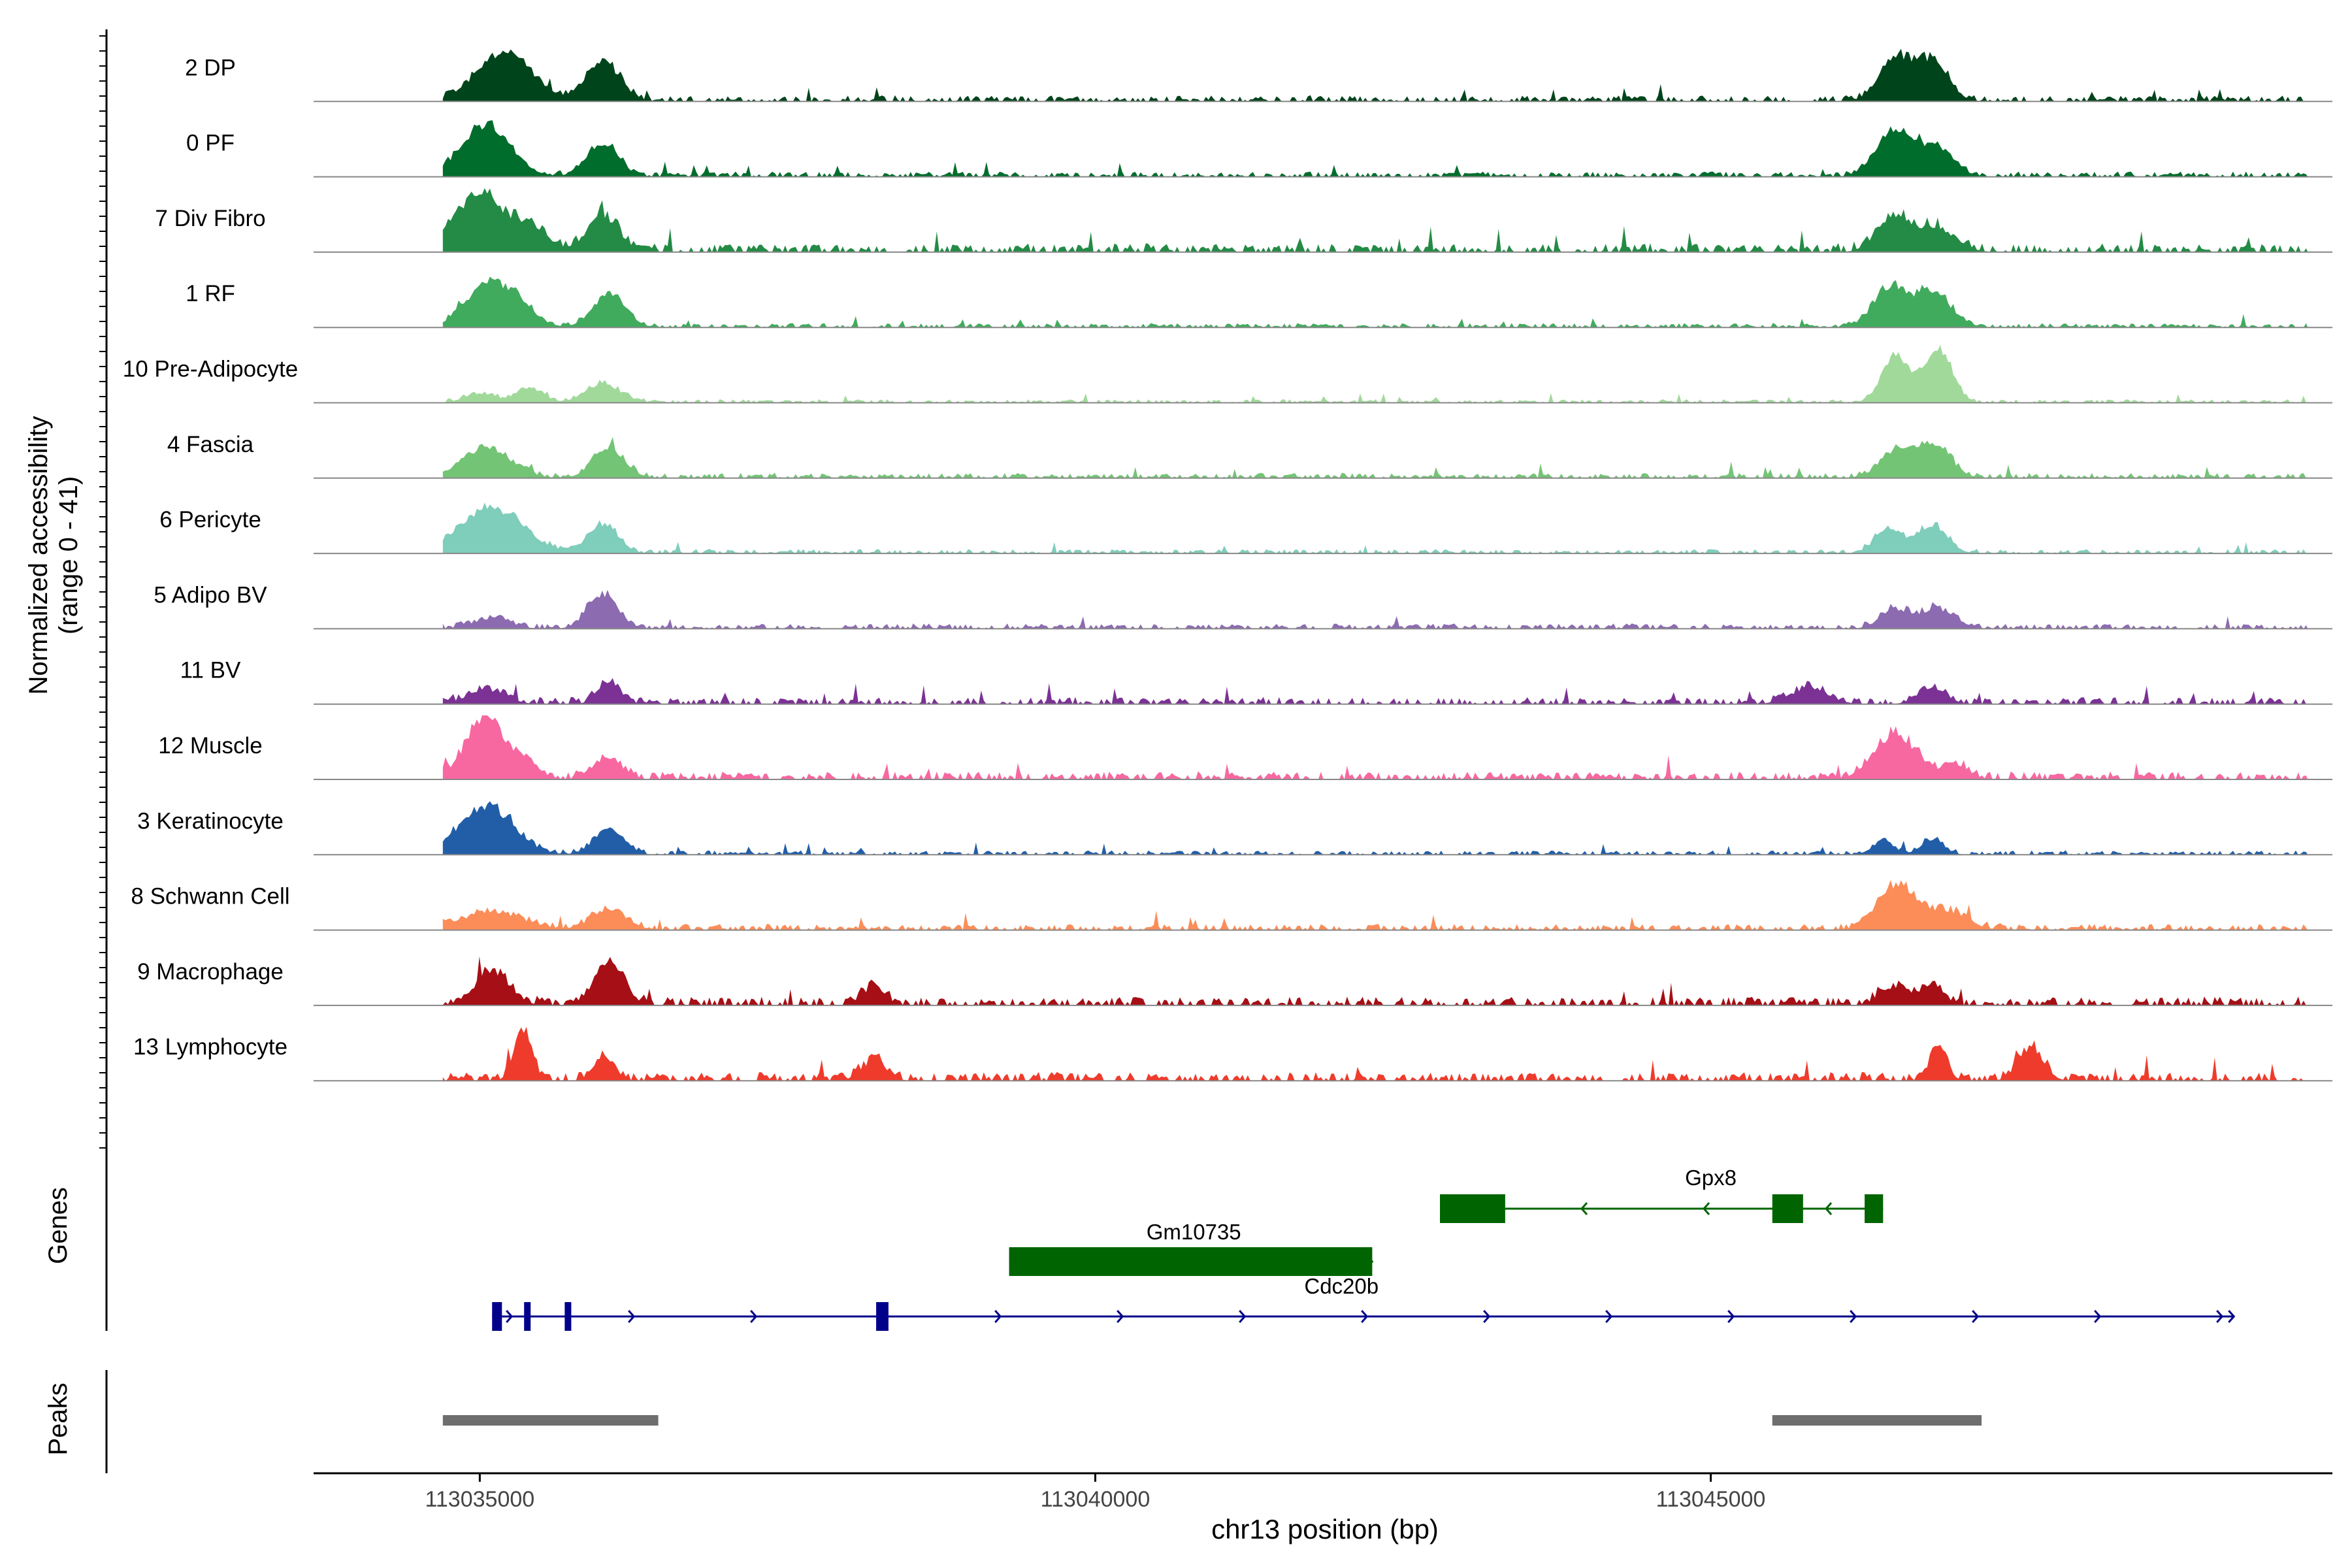 The image size is (2352, 1568). Describe the element at coordinates (58, 1225) in the screenshot. I see `genes-panel-label: Genes` at that location.